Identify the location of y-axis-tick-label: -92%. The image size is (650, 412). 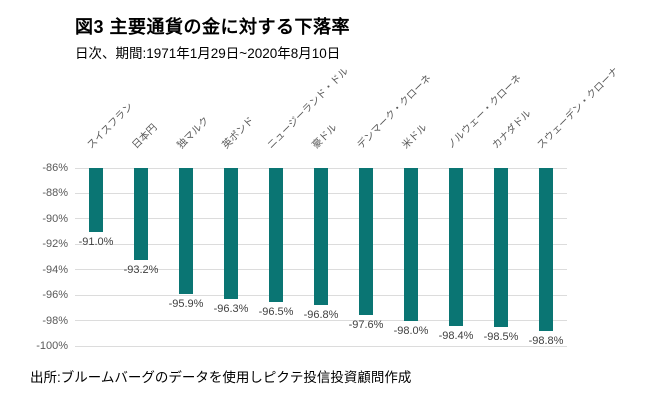
(55, 244).